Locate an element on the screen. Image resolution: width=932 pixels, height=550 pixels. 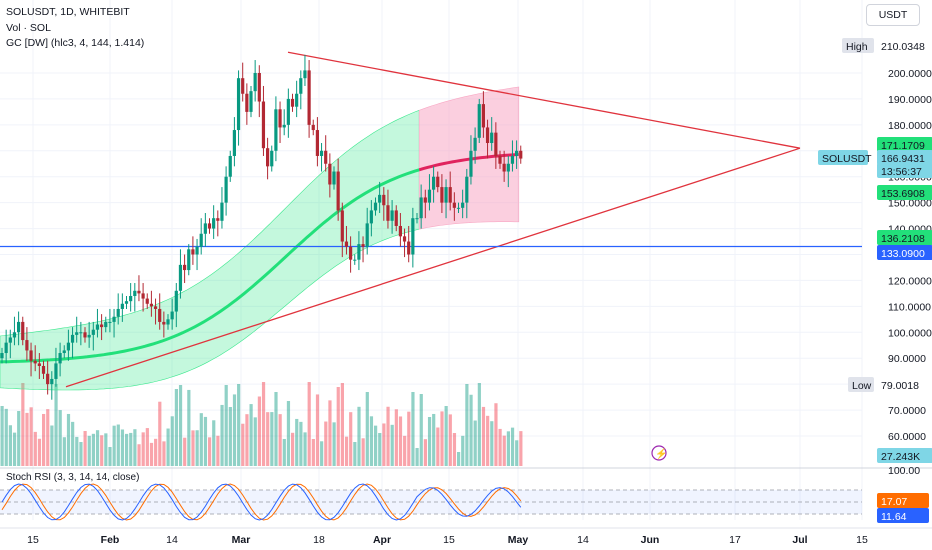
price-tick-label: 190.0000 is located at coordinates (910, 100).